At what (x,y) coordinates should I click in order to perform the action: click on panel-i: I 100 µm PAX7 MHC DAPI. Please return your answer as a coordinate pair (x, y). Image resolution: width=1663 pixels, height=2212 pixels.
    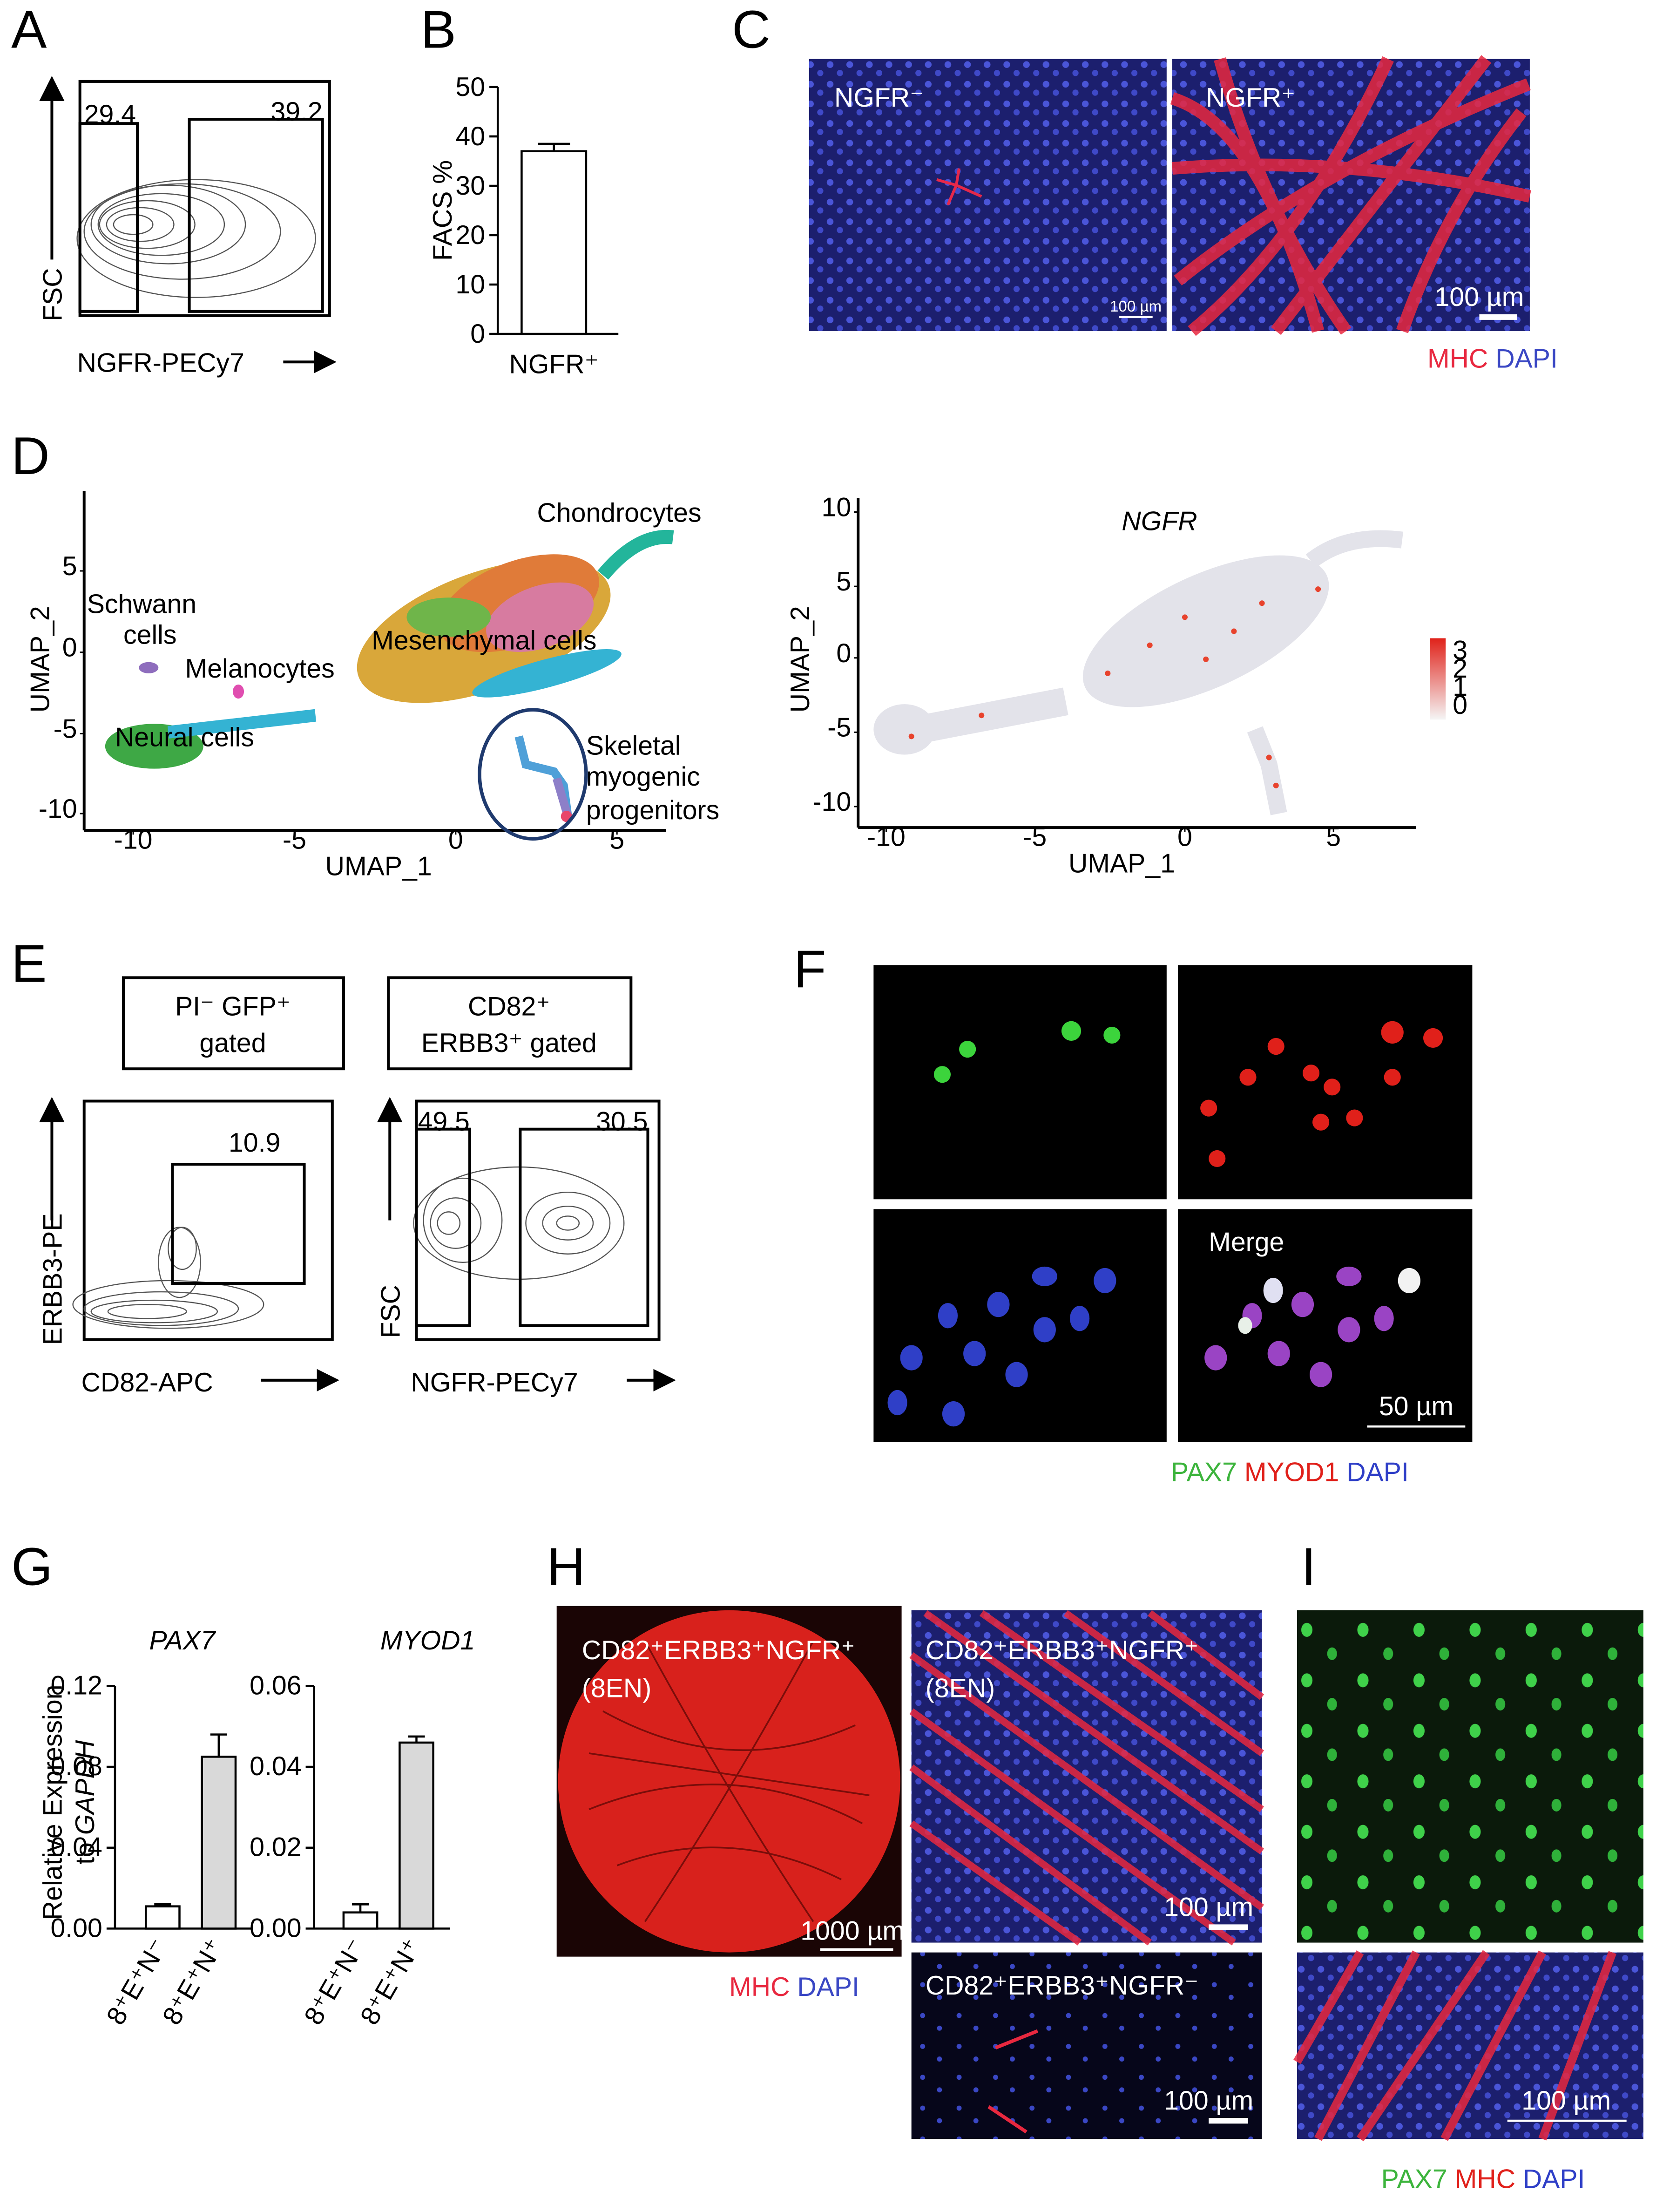
    Looking at the image, I should click on (1468, 1866).